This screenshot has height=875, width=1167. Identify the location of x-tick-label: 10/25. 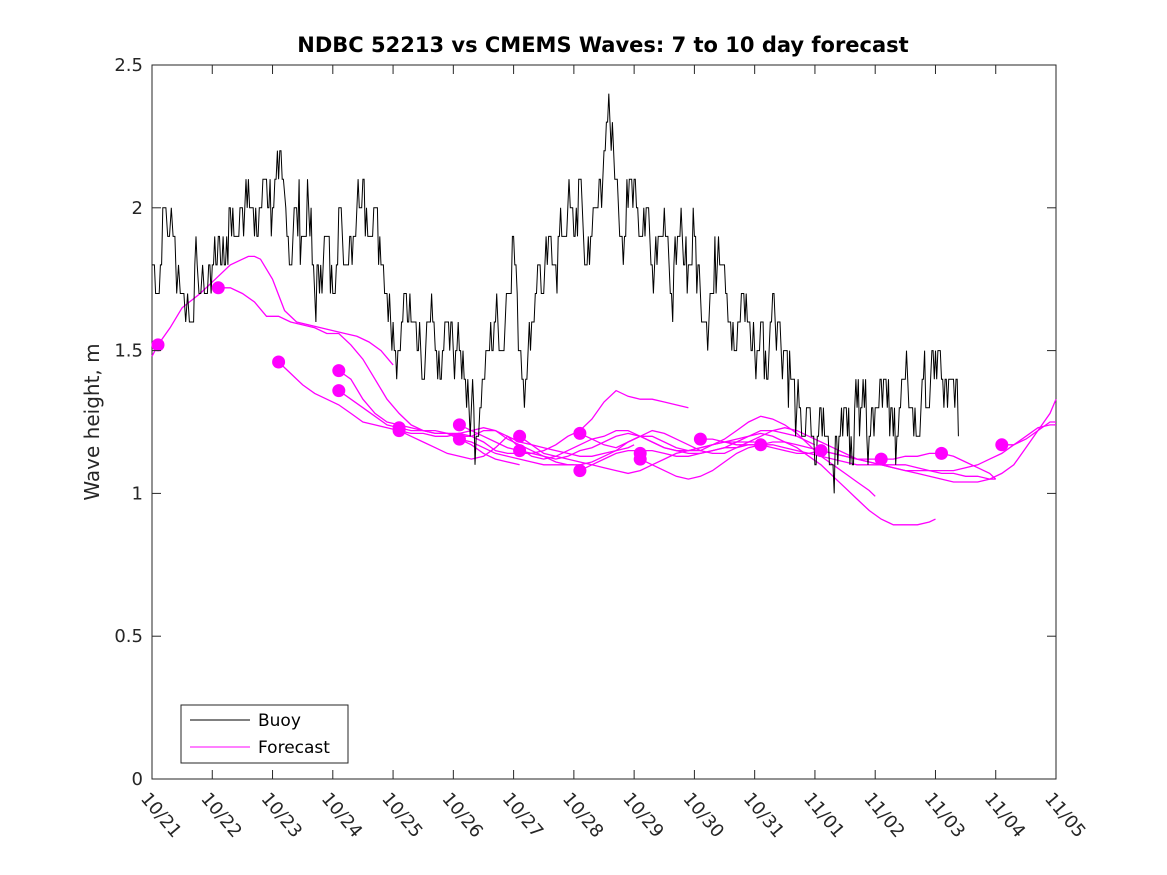
(401, 815).